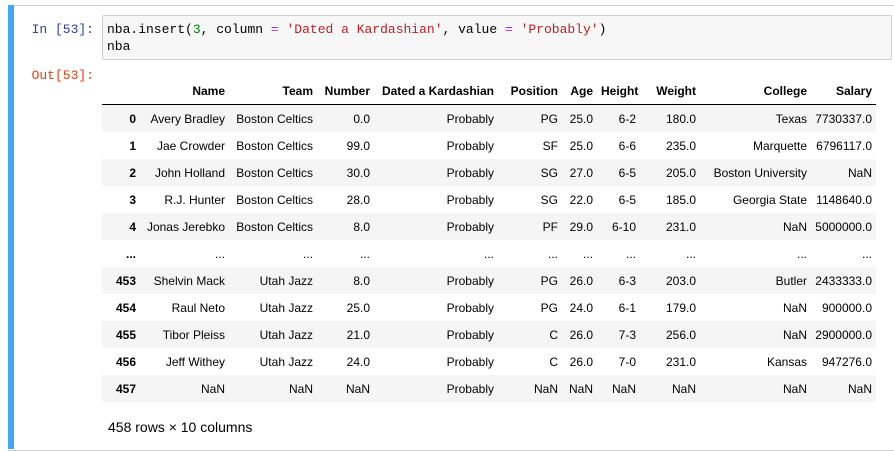  I want to click on table-cell: PF, so click(550, 226).